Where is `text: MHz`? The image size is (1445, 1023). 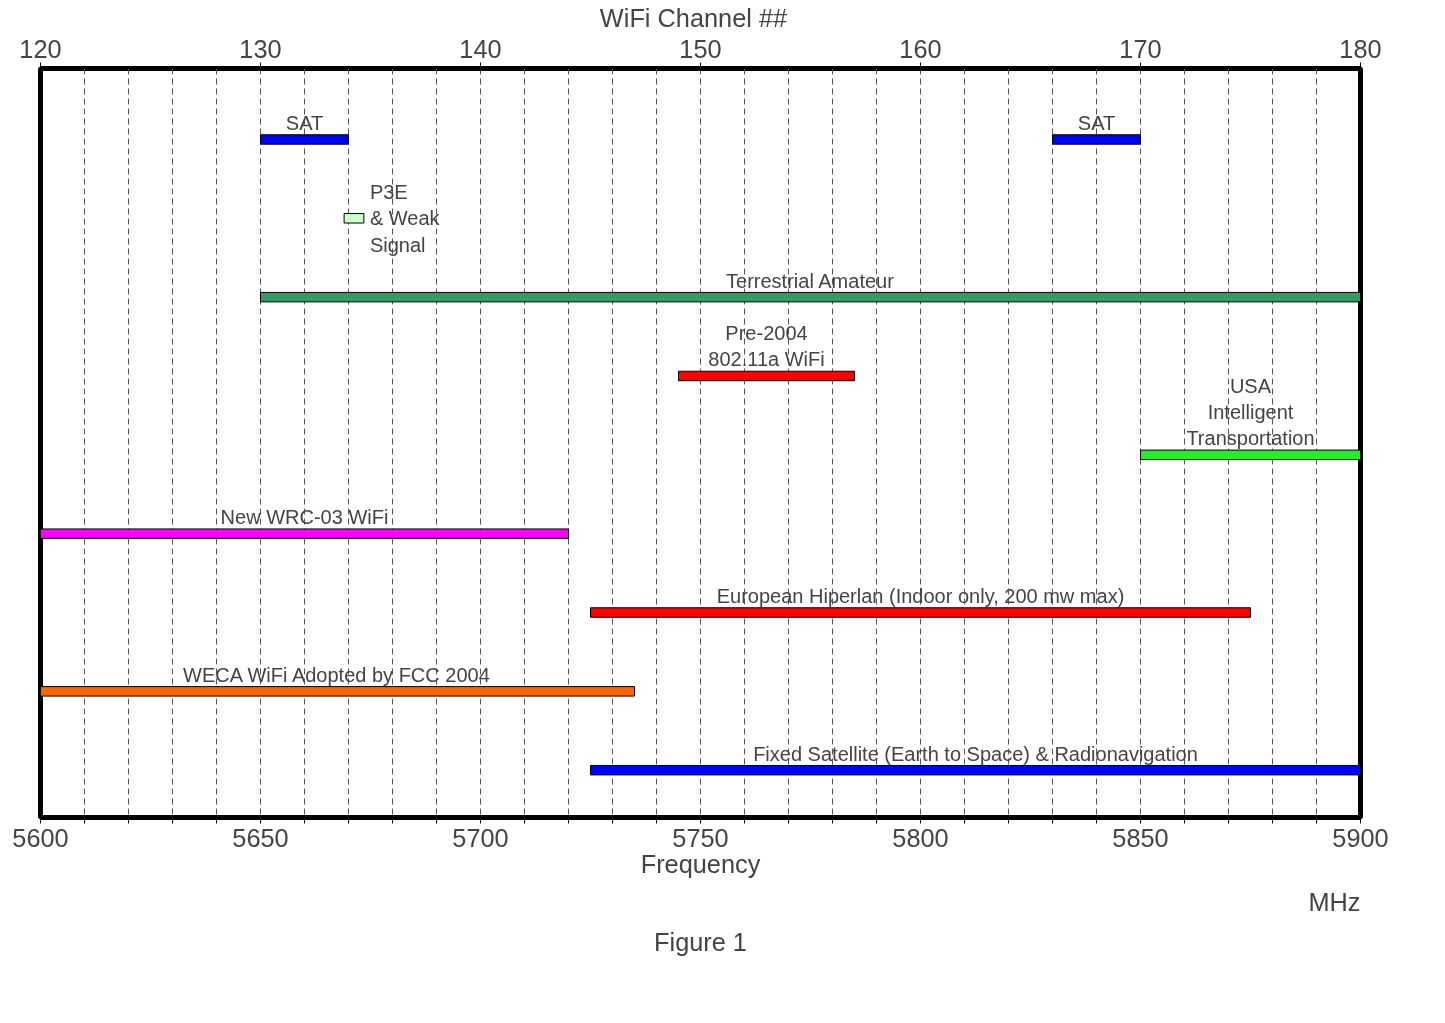 text: MHz is located at coordinates (1334, 901).